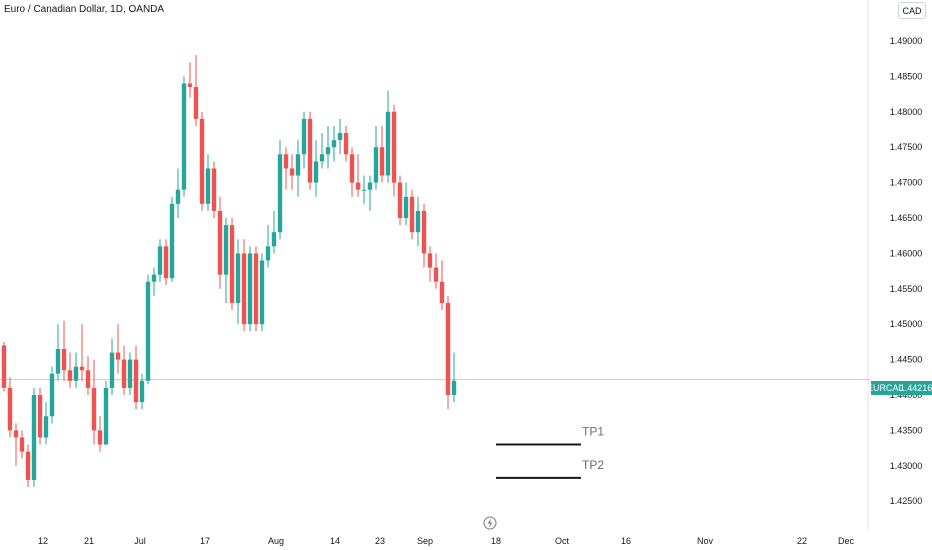  I want to click on x-tick-label: 22, so click(802, 541).